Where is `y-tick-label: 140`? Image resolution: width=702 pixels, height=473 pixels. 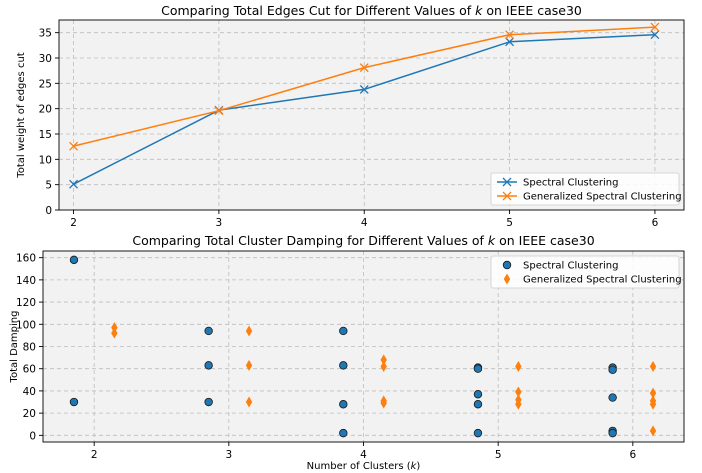 y-tick-label: 140 is located at coordinates (26, 281).